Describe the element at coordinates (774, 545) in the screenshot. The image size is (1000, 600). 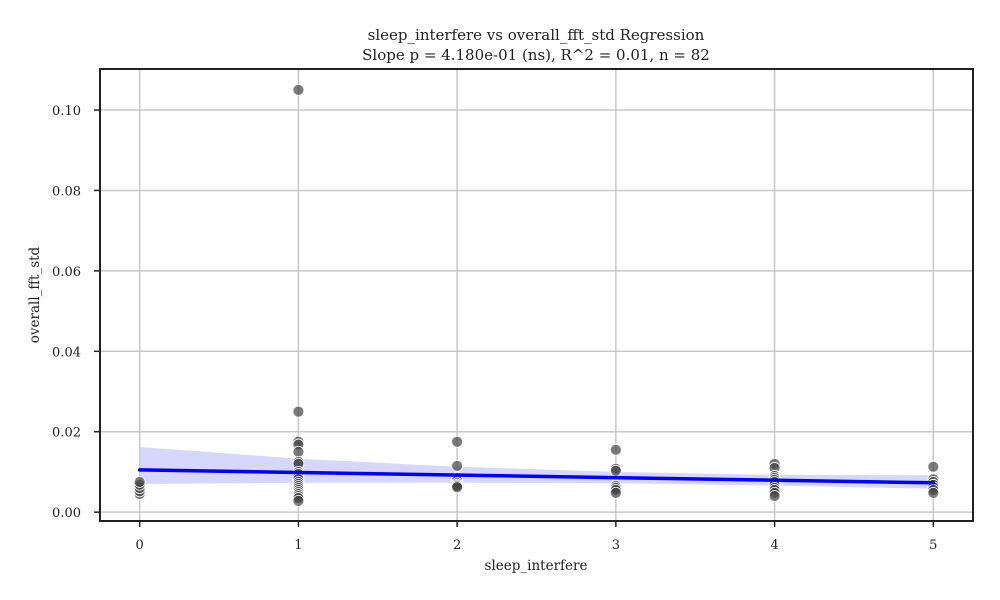
I see `x-tick-label: 4` at that location.